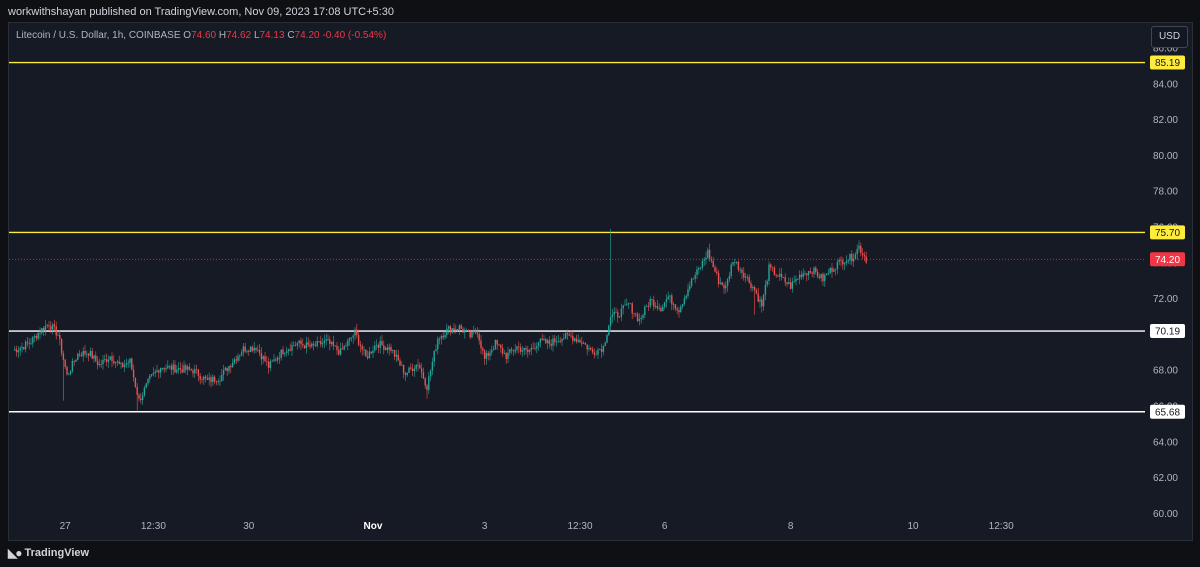 This screenshot has width=1200, height=567. Describe the element at coordinates (15, 553) in the screenshot. I see `tradingview-logo-icon: ◣●` at that location.